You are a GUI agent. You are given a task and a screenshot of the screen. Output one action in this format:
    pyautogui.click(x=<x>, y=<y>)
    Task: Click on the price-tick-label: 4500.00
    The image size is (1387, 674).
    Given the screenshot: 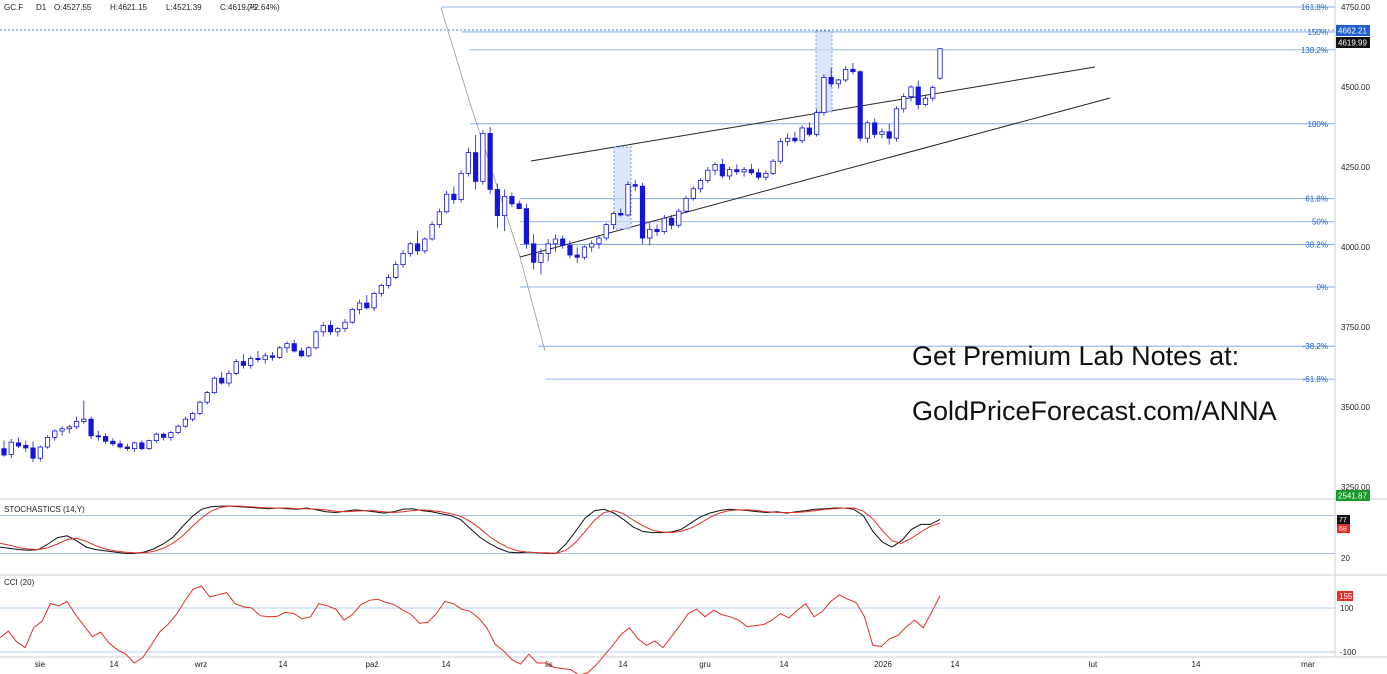 What is the action you would take?
    pyautogui.click(x=1355, y=87)
    